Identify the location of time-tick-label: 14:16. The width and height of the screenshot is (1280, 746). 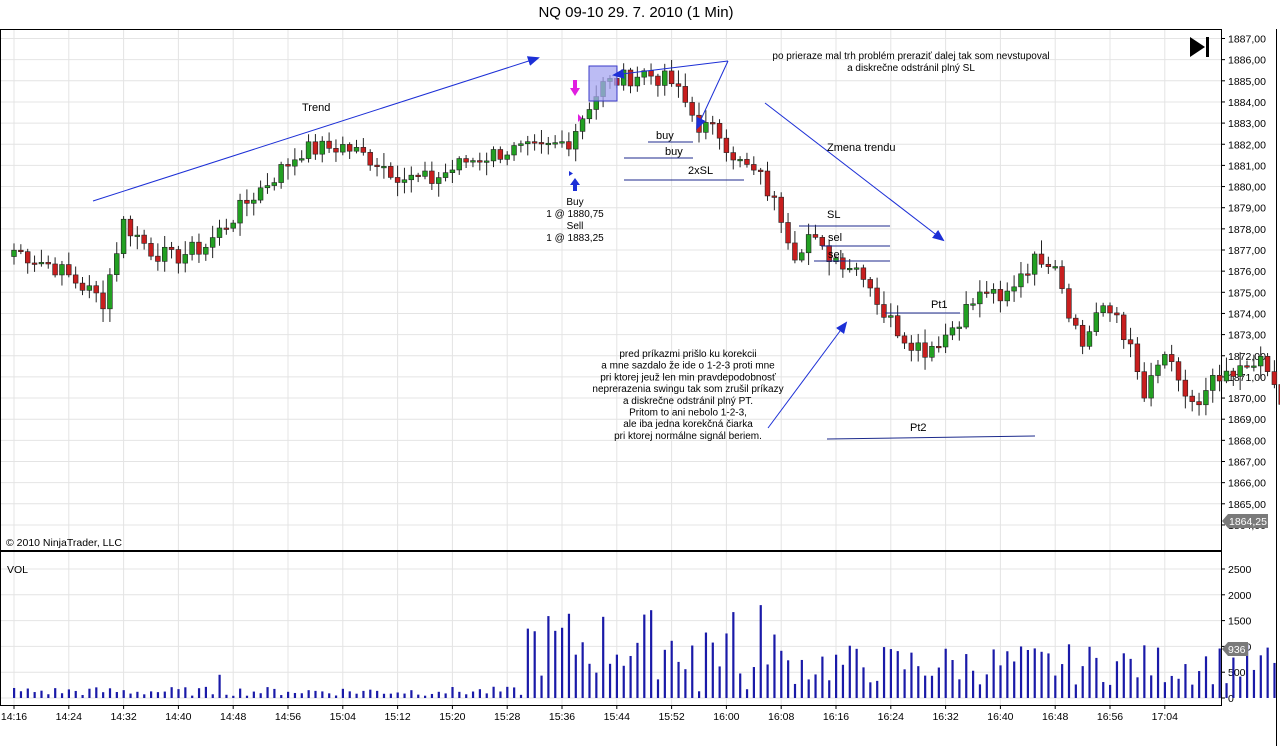
(14, 717).